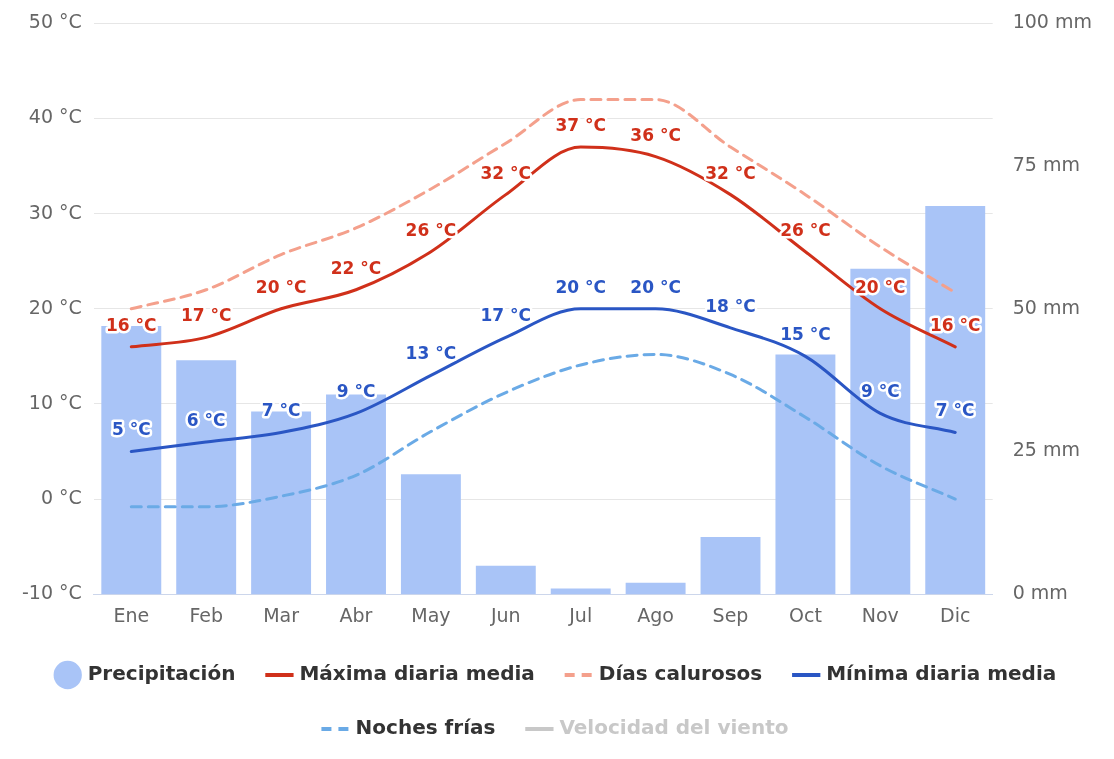 Image resolution: width=1114 pixels, height=759 pixels. Describe the element at coordinates (55, 306) in the screenshot. I see `y-tick-label: 20 °C` at that location.